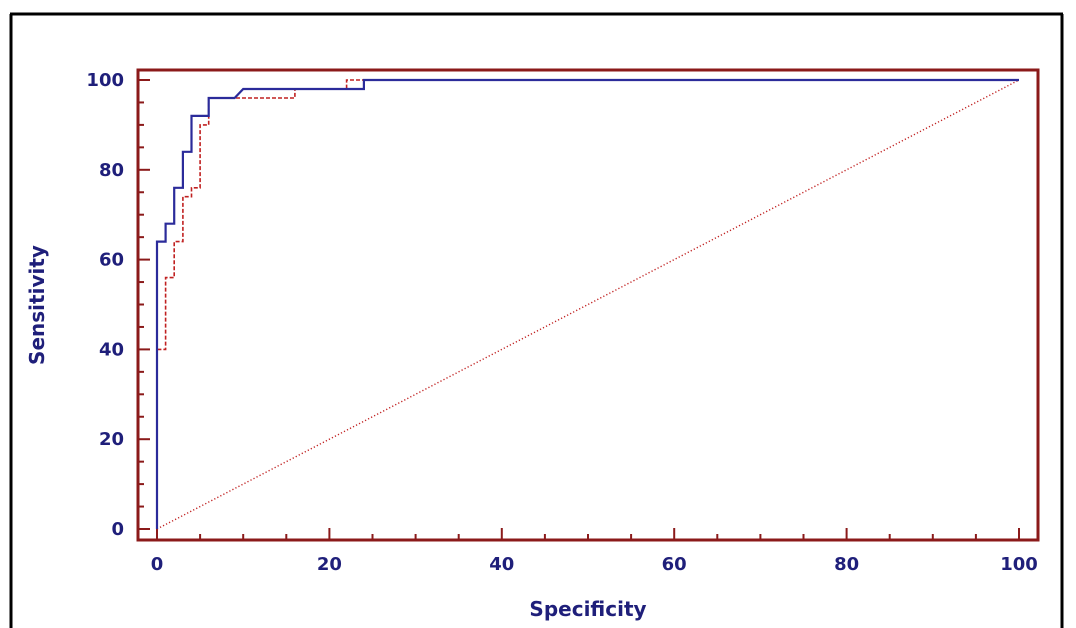  Describe the element at coordinates (674, 564) in the screenshot. I see `x-tick-label: 60` at that location.